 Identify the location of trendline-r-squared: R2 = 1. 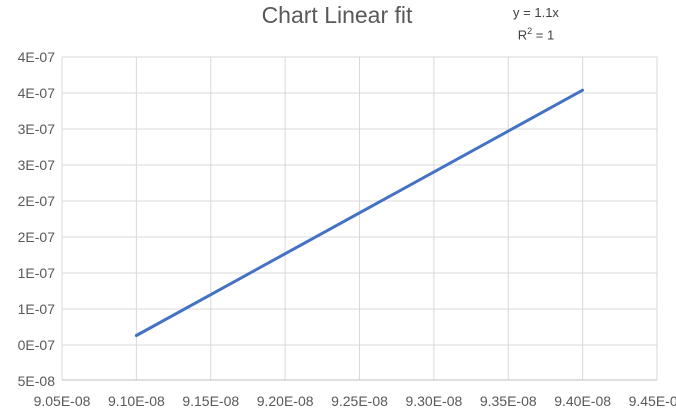
(536, 34).